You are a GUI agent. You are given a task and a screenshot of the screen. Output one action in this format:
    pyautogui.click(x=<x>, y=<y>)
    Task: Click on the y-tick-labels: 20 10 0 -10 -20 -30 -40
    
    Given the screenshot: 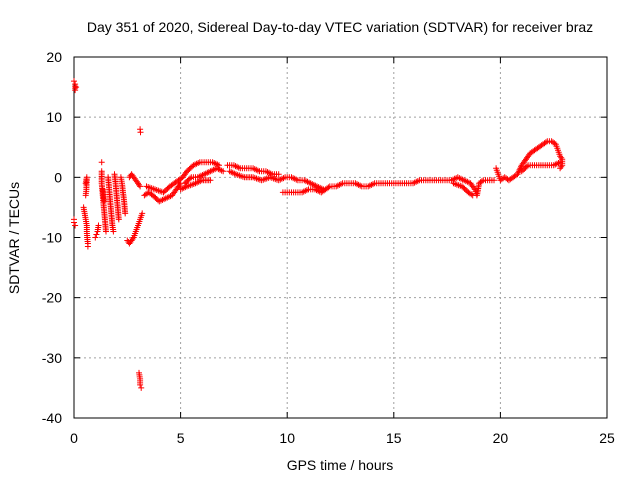 What is the action you would take?
    pyautogui.click(x=52, y=237)
    